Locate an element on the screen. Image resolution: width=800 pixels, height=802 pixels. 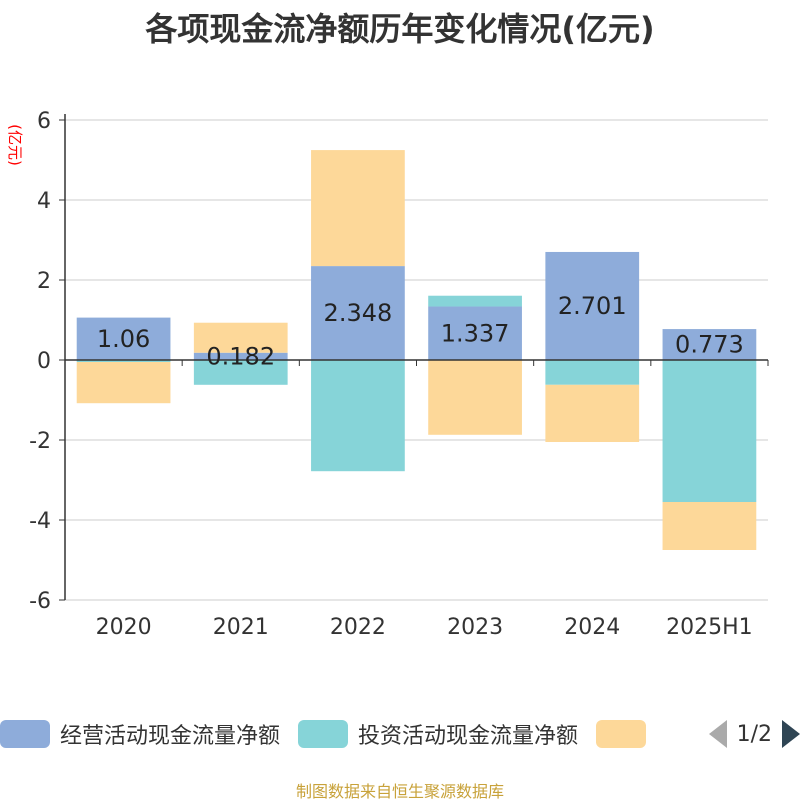
bar-series-3-2023 is located at coordinates (475, 397).